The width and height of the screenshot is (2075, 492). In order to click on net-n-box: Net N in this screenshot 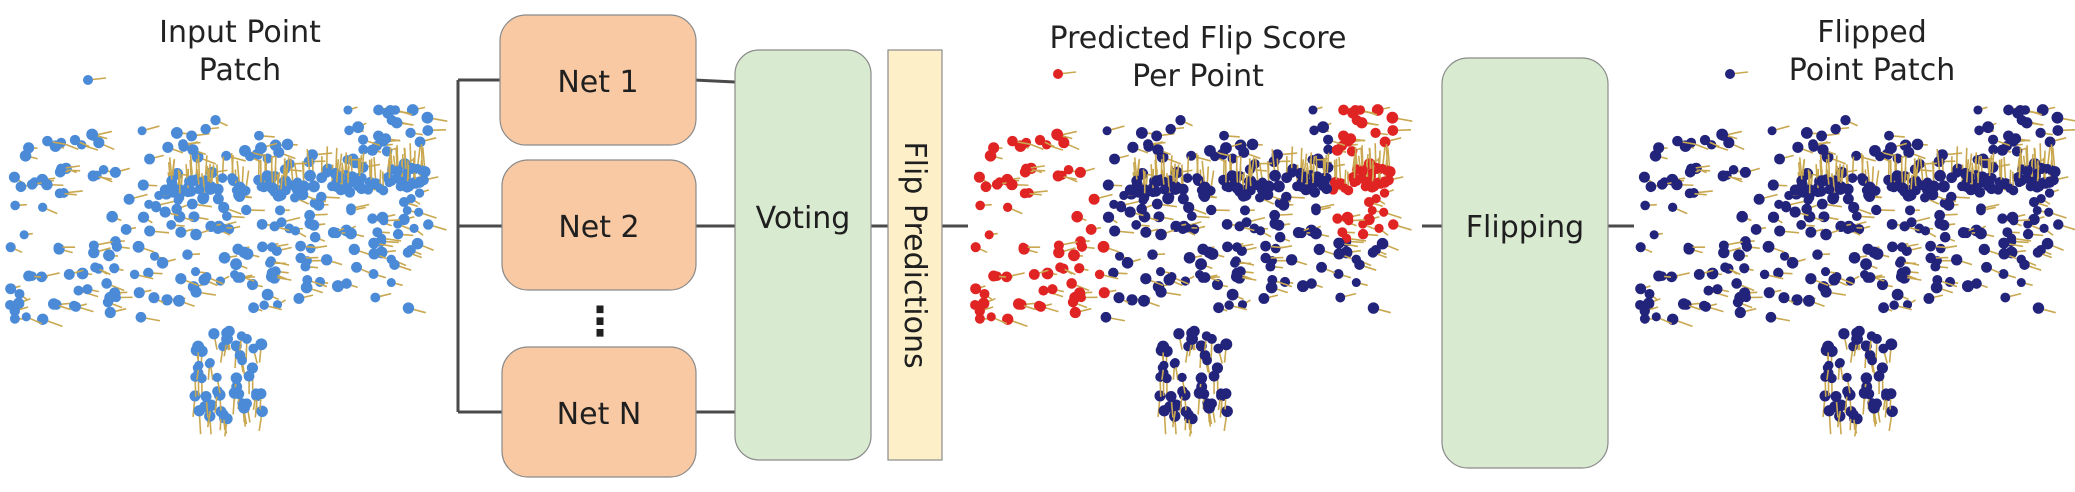, I will do `click(599, 412)`.